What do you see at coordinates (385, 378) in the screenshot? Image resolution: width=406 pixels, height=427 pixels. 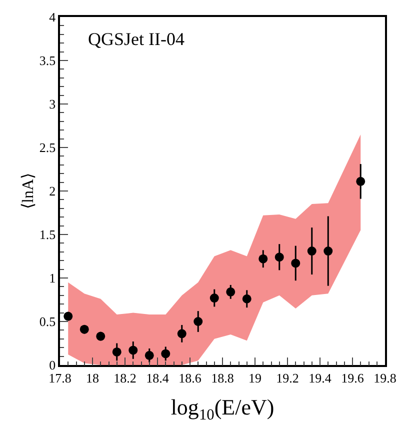 I see `x-tick-label: 19.8` at bounding box center [385, 378].